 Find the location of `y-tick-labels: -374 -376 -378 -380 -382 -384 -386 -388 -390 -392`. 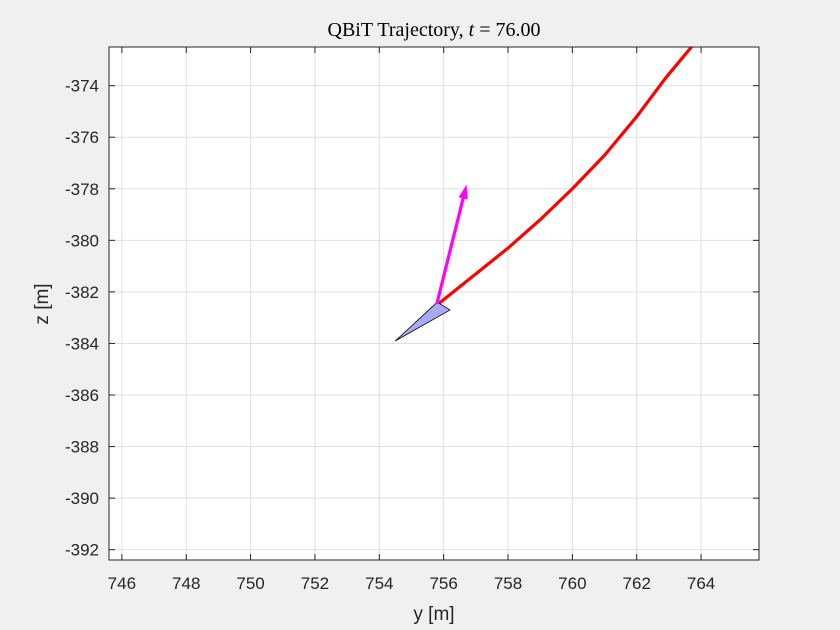

y-tick-labels: -374 -376 -378 -380 -382 -384 -386 -388 -390 -392 is located at coordinates (82, 318).